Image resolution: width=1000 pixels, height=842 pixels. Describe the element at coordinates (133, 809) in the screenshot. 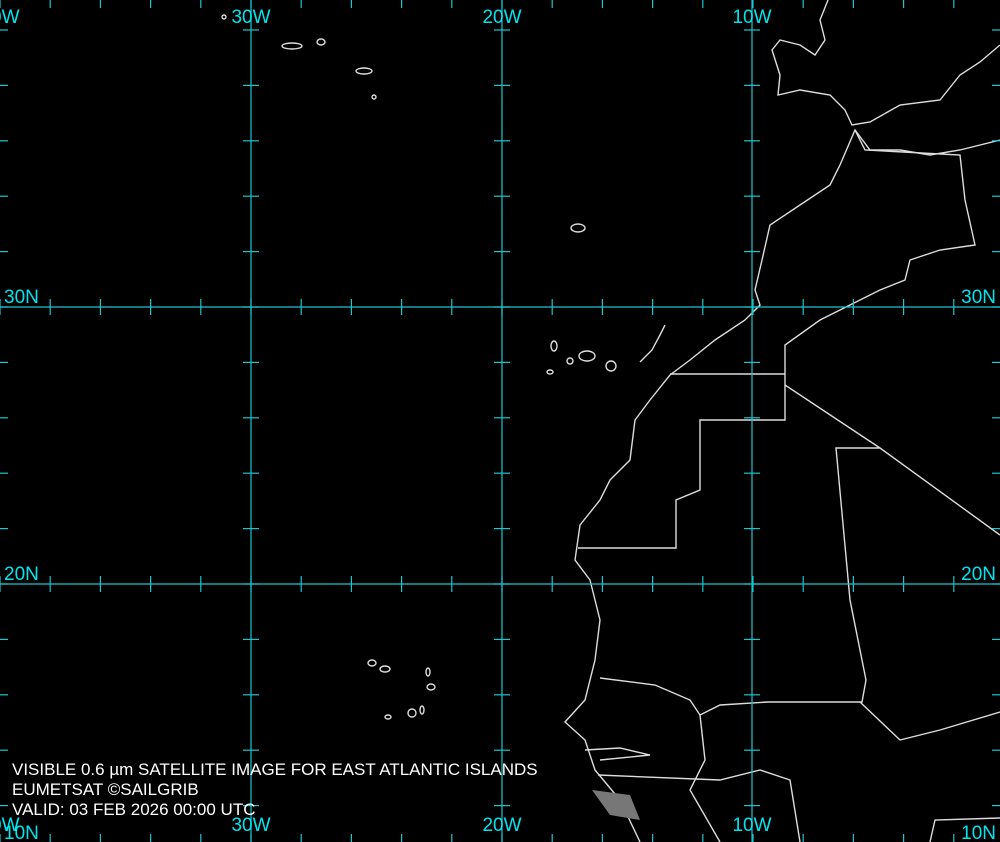

I see `caption-line: VALID: 03 FEB 2026 00:00 UTC` at that location.